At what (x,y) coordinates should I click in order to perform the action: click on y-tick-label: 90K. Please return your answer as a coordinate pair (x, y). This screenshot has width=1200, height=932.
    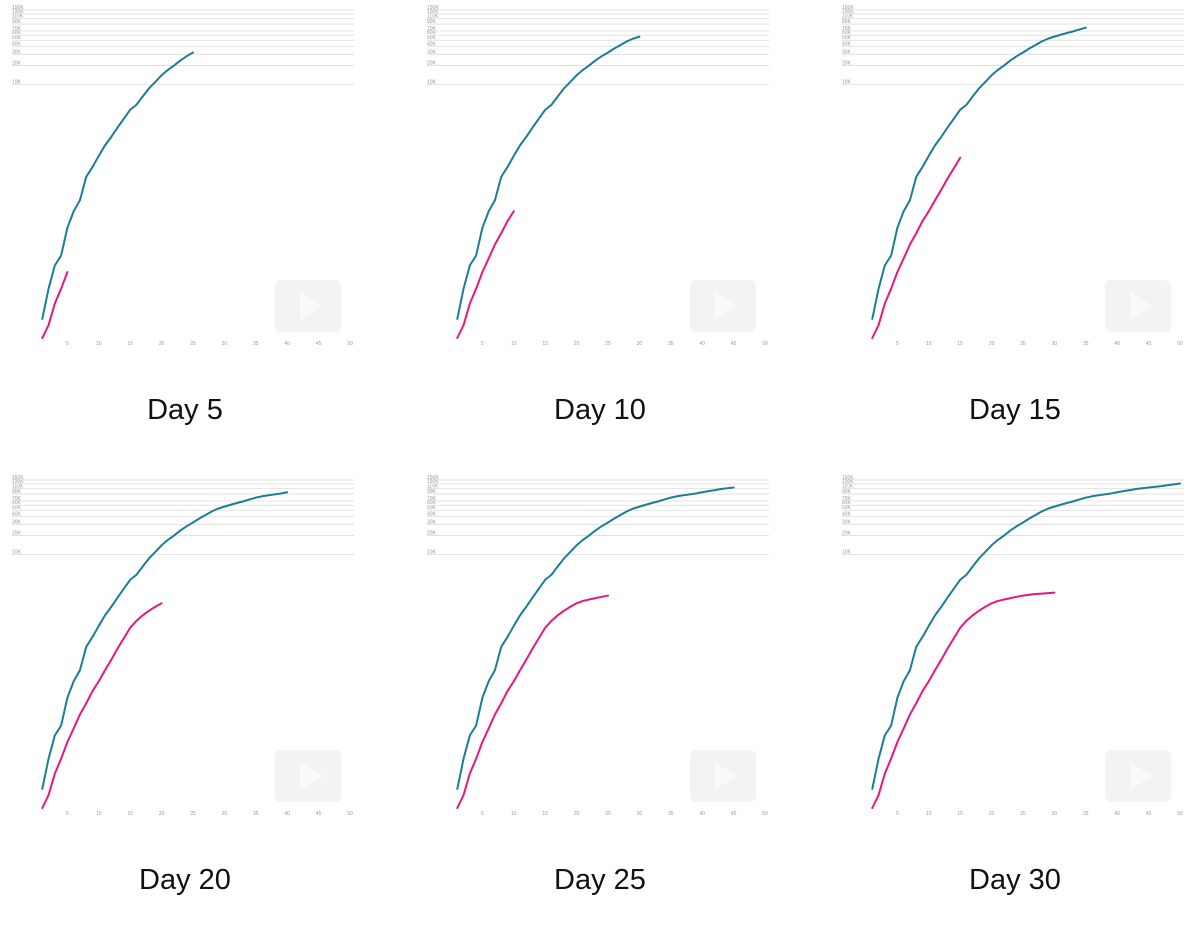
    Looking at the image, I should click on (847, 492).